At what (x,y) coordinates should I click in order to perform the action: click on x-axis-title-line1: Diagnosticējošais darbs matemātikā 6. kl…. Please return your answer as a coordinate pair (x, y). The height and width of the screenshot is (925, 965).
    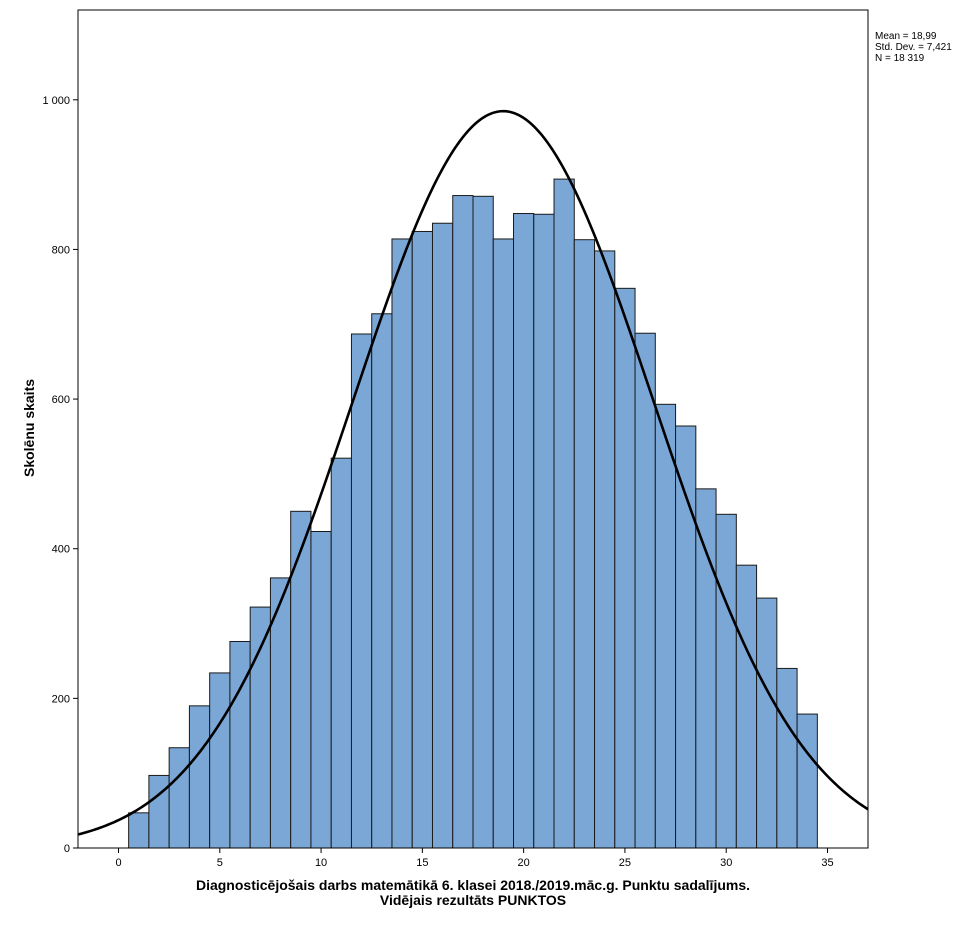
    Looking at the image, I should click on (473, 885).